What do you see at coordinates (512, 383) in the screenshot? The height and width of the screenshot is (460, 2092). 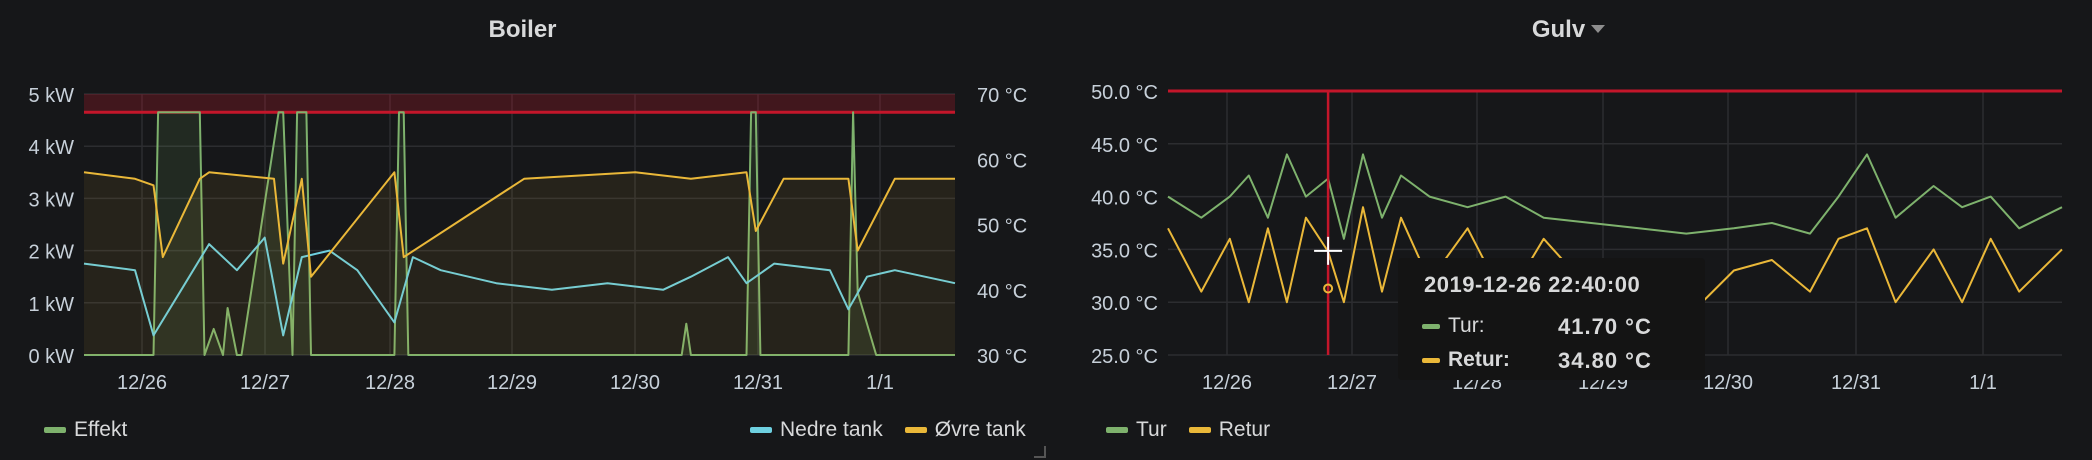 I see `x-tick-label: 12/29` at bounding box center [512, 383].